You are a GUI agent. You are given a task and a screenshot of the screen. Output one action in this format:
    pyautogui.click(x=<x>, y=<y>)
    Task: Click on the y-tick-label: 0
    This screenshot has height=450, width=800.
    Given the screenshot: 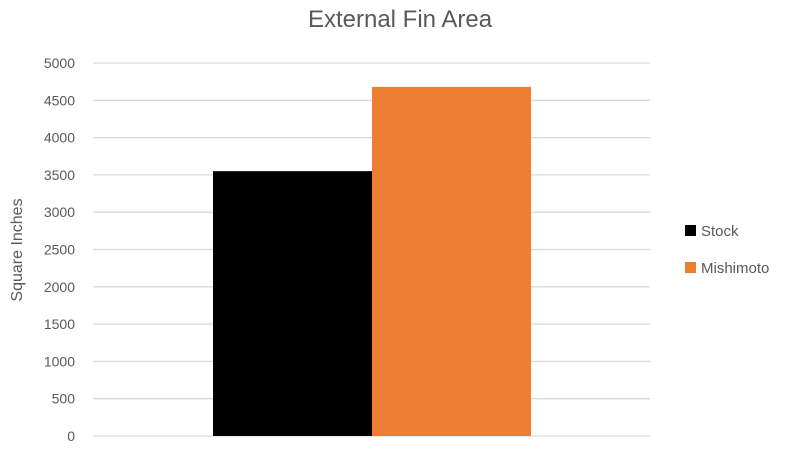 What is the action you would take?
    pyautogui.click(x=71, y=436)
    